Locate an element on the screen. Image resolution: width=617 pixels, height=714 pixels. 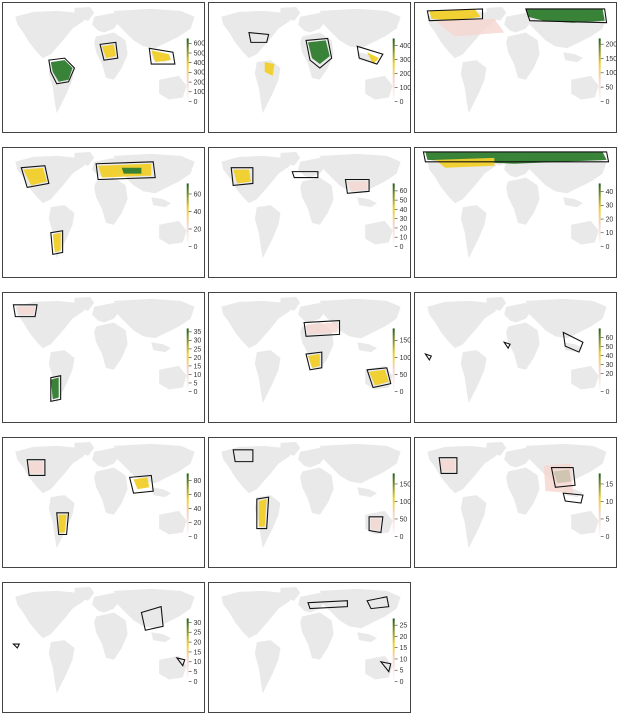
legend-tick-label-3: 150 is located at coordinates (405, 484).